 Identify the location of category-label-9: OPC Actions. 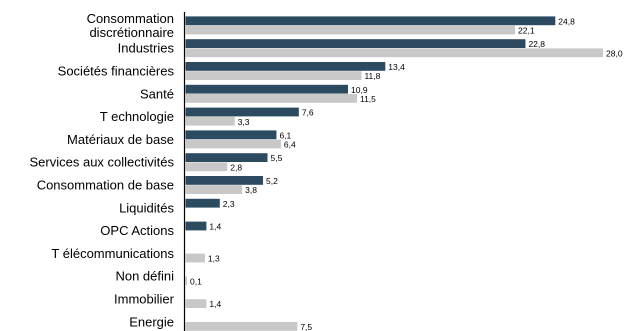
(137, 230).